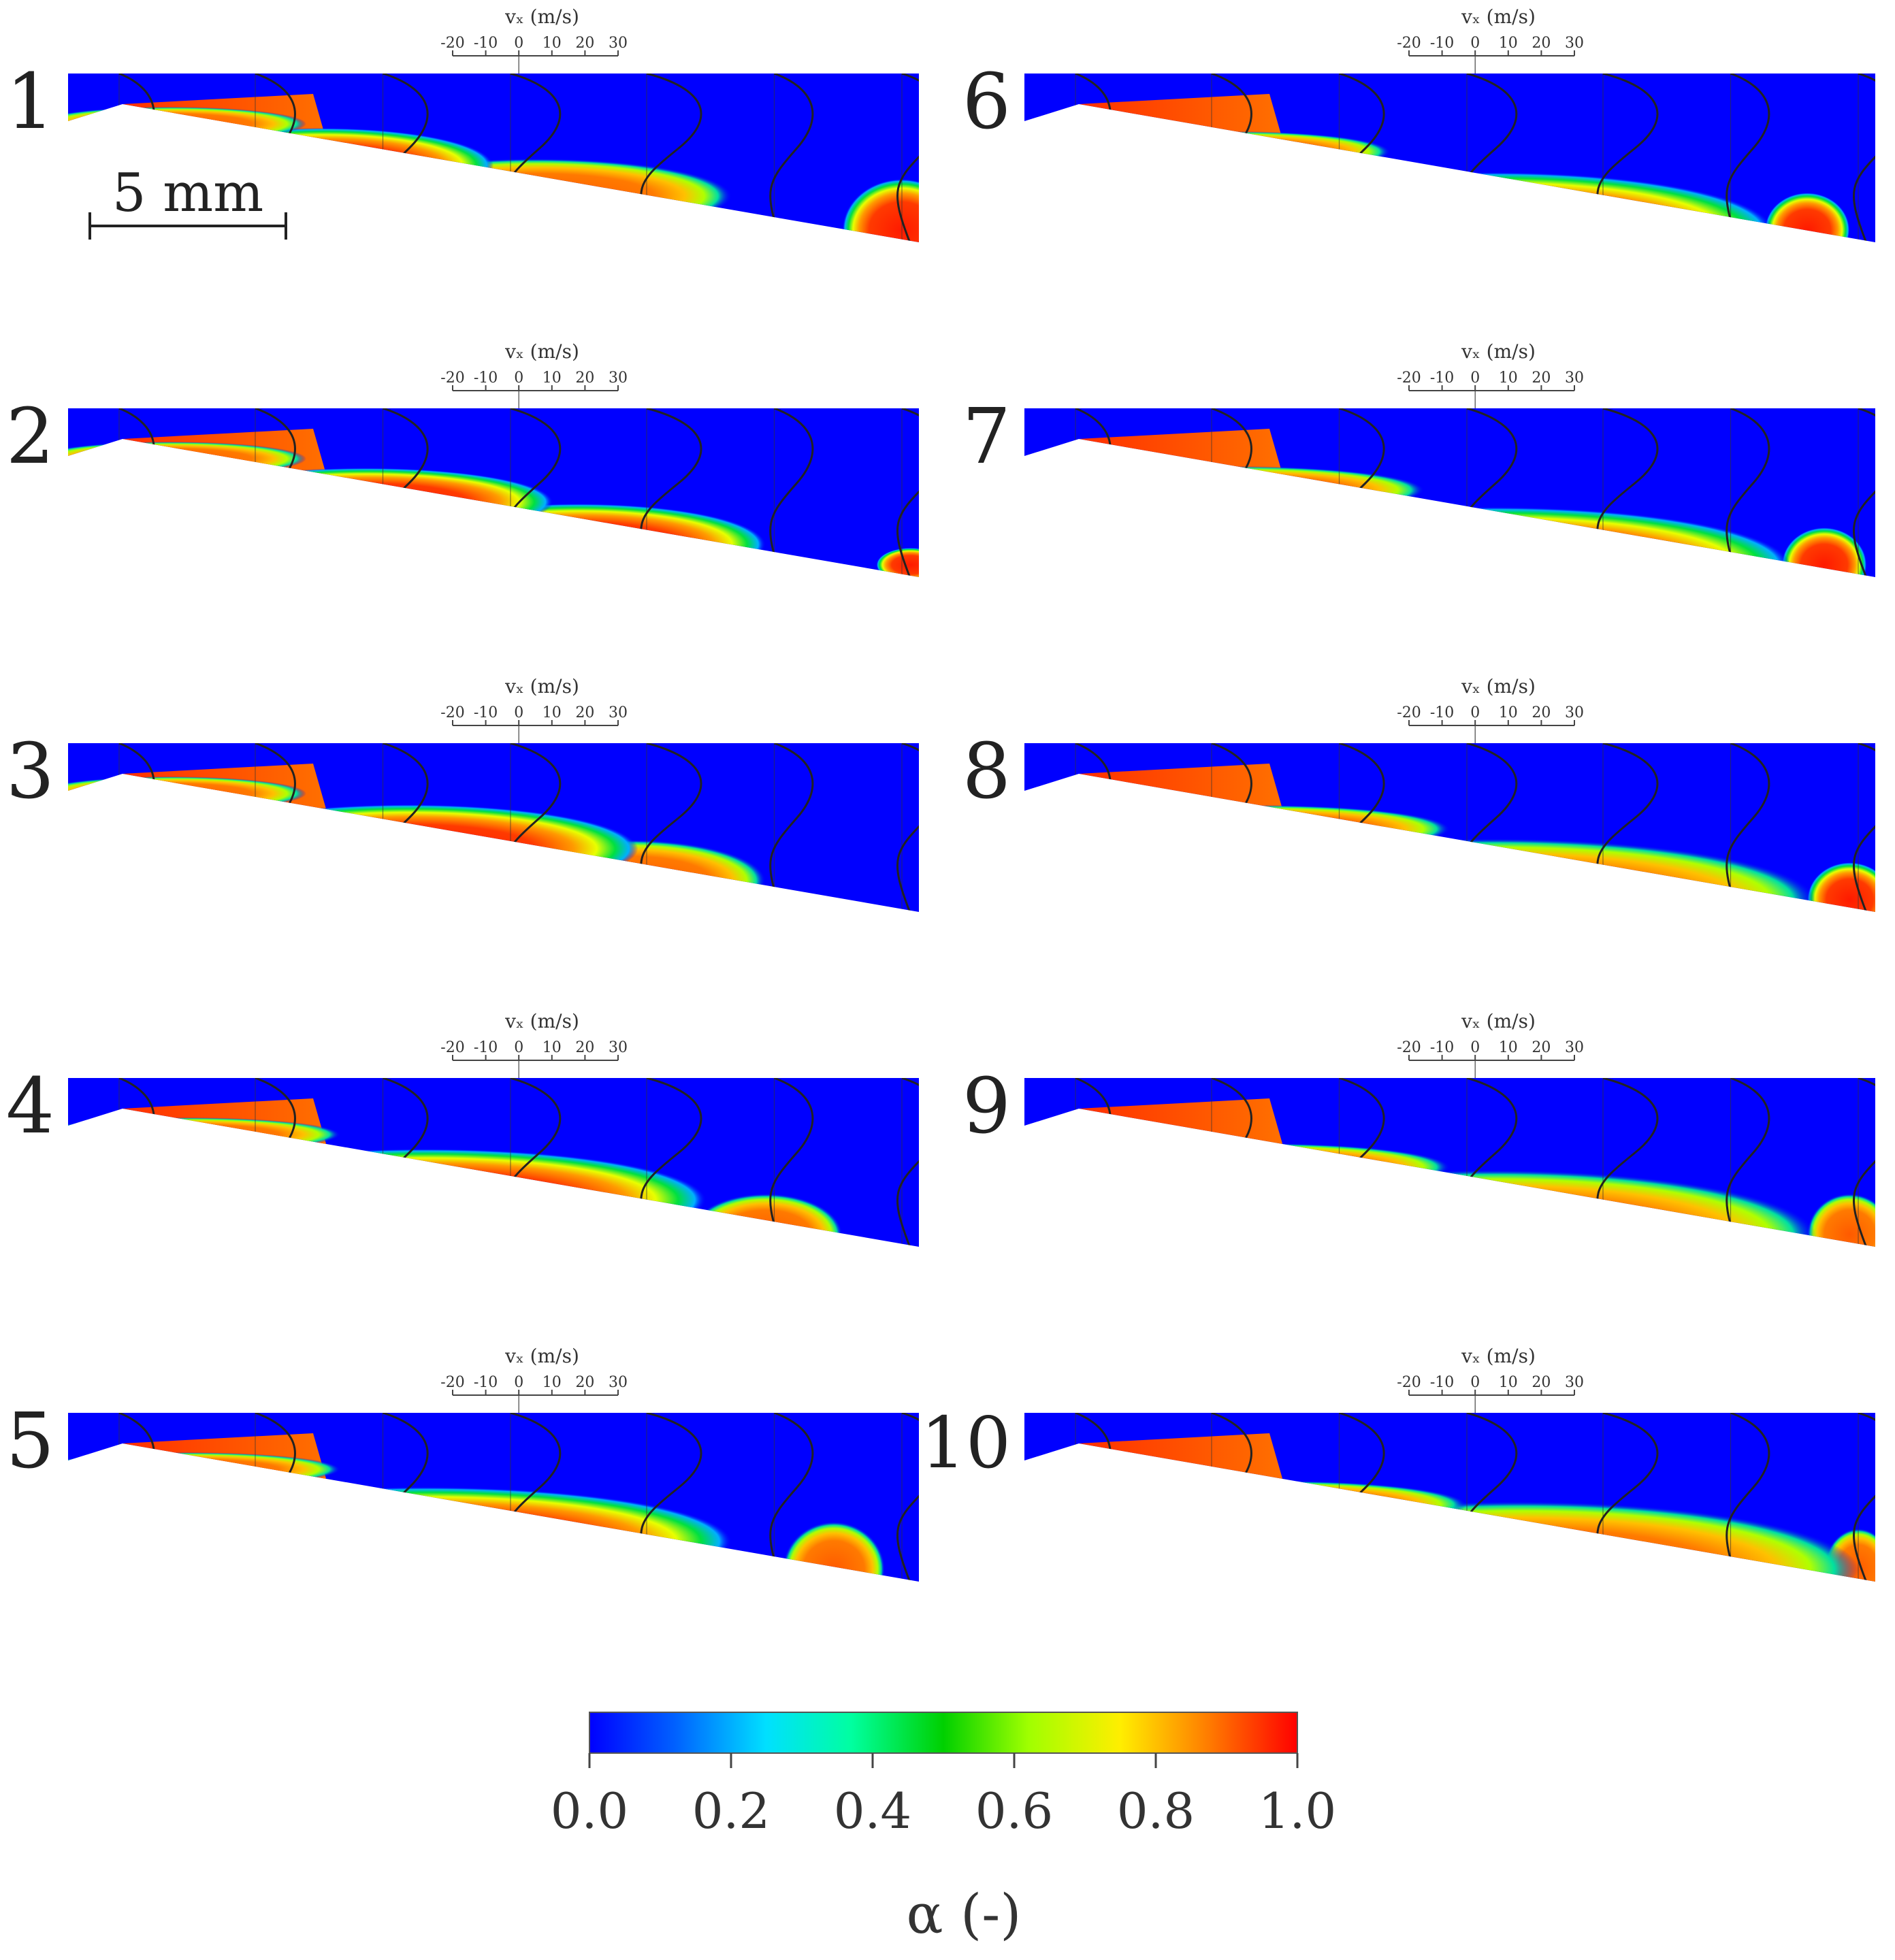  I want to click on panel-5: 5 vₓ (m/s) -20 -10 0 10 20 30, so click(462, 1463).